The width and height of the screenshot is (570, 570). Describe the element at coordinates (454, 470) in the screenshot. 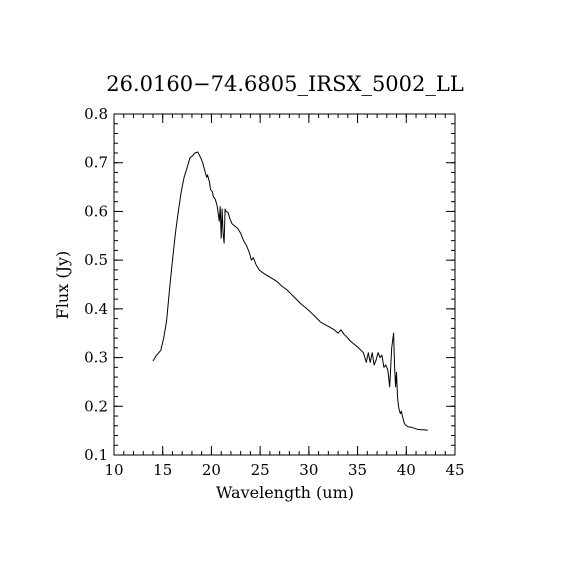

I see `x-tick-label: 45` at that location.